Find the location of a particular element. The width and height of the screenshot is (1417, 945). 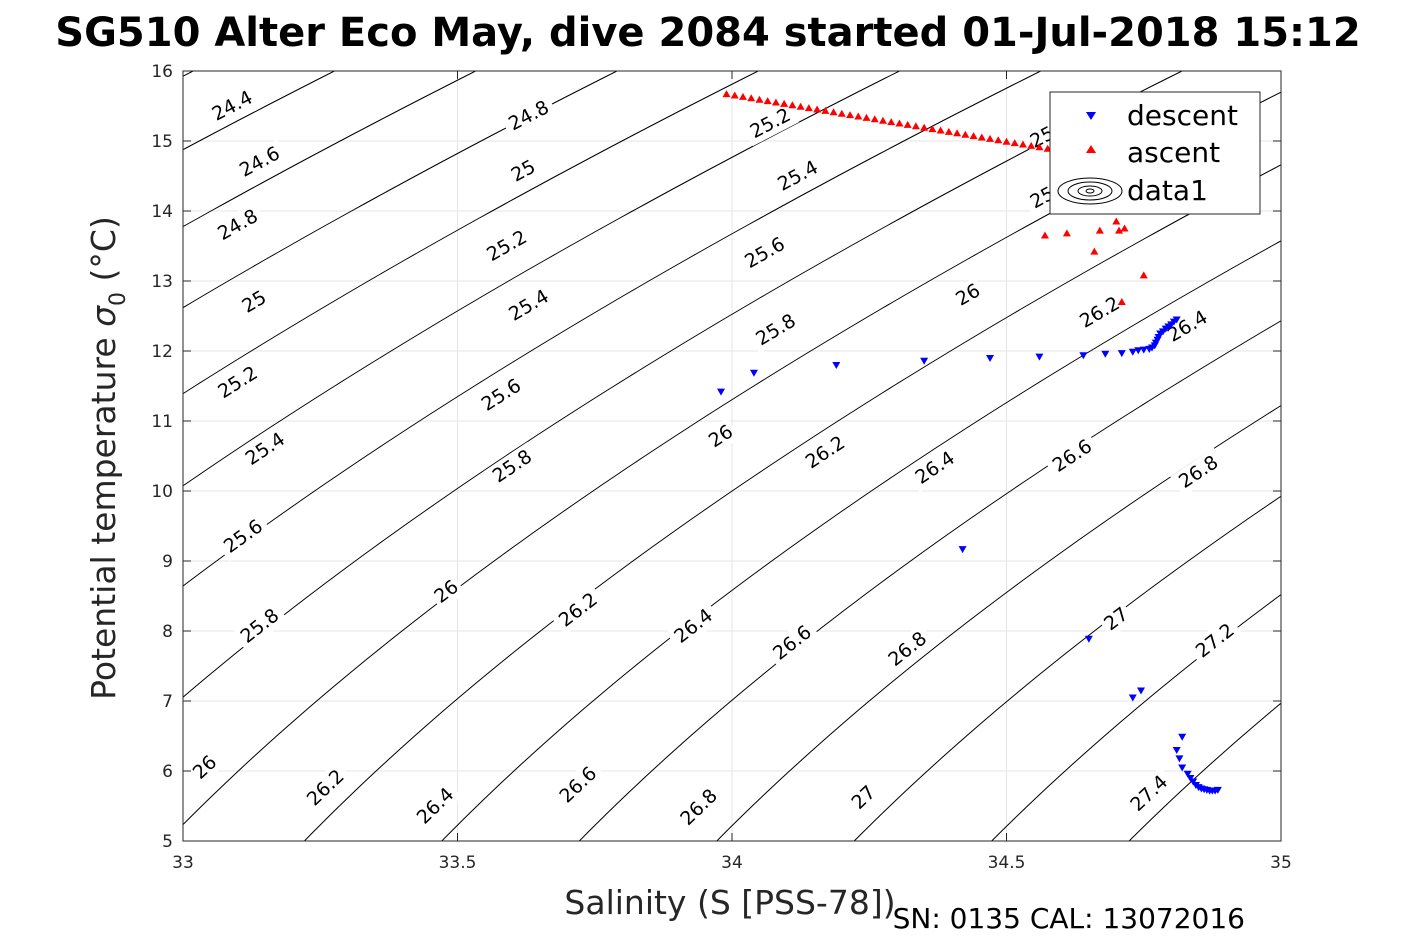

legend-ascent-marker is located at coordinates (1091, 149).